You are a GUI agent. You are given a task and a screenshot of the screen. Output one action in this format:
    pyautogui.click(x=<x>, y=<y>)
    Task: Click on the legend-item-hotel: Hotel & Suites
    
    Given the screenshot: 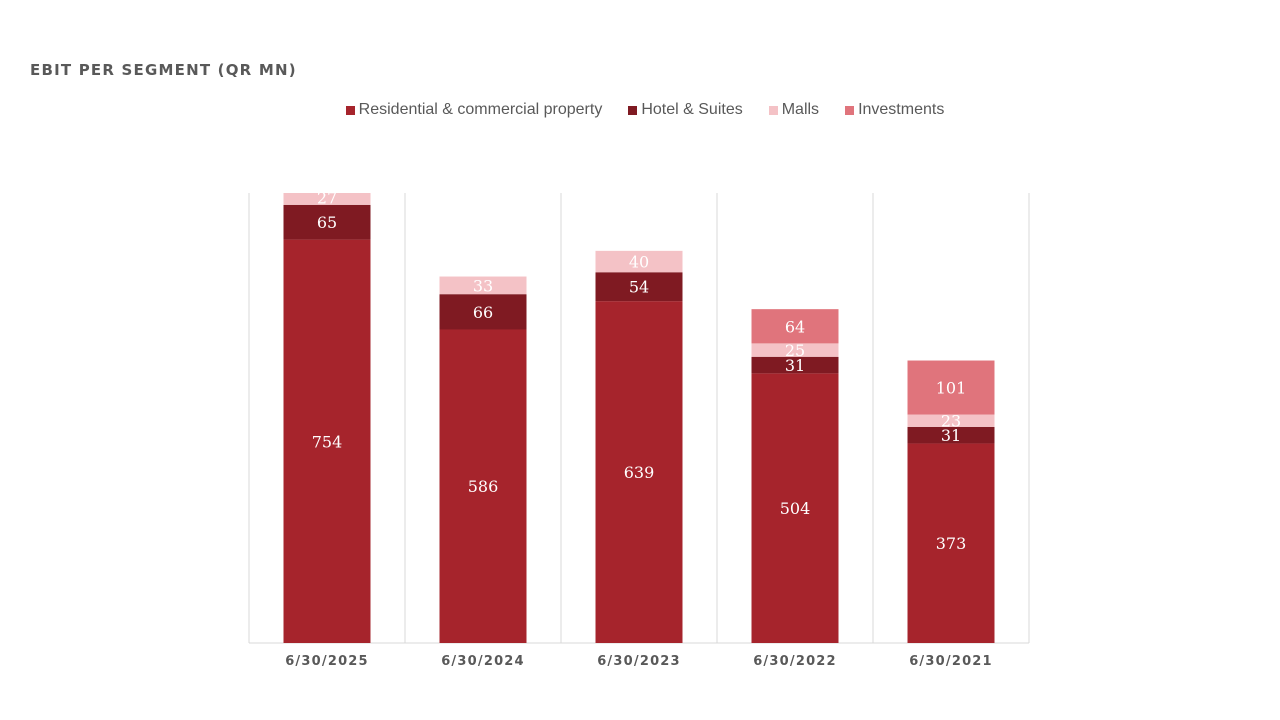 What is the action you would take?
    pyautogui.click(x=685, y=110)
    